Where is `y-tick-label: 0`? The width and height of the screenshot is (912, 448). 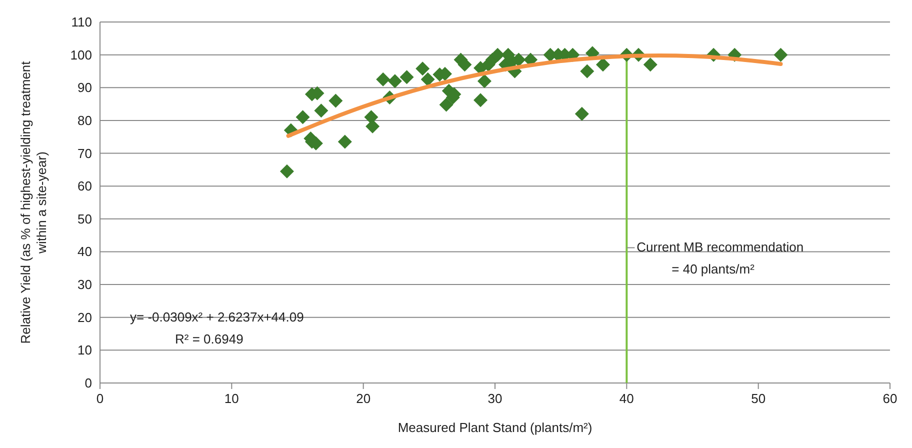
y-tick-label: 0 is located at coordinates (88, 383).